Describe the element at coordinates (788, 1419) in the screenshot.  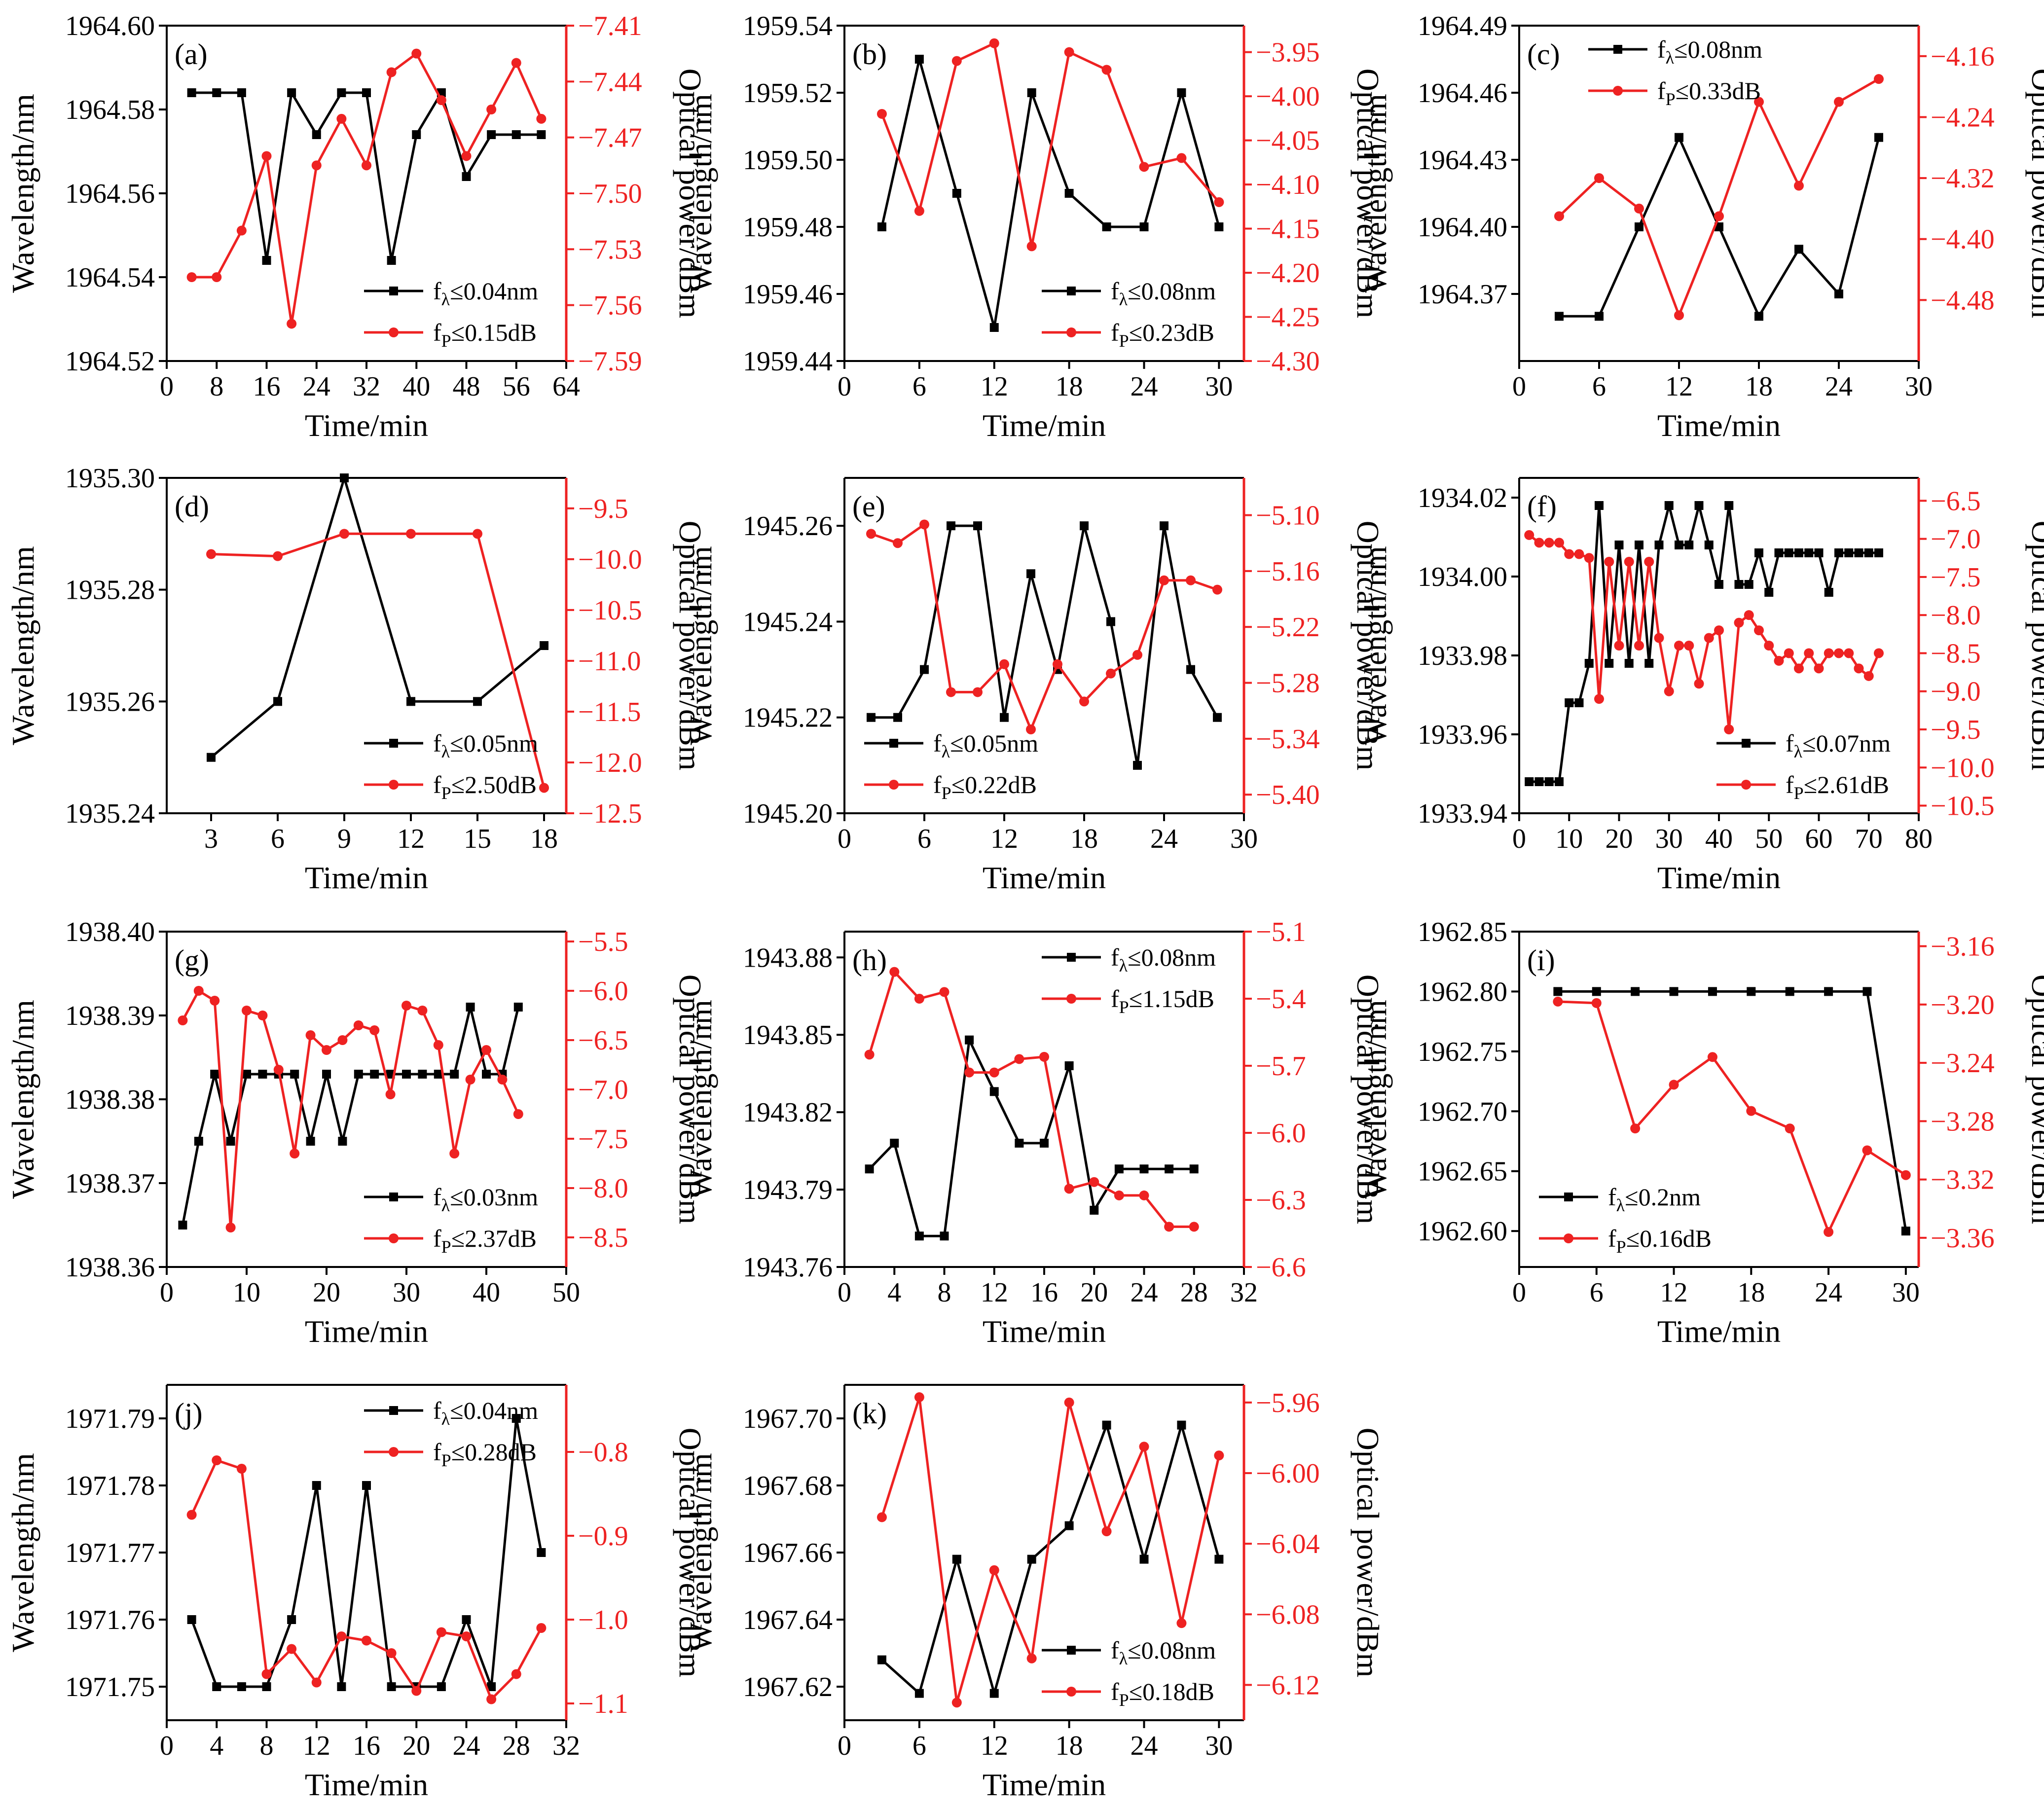
I see `left-y-tick-label: 1967.70` at that location.